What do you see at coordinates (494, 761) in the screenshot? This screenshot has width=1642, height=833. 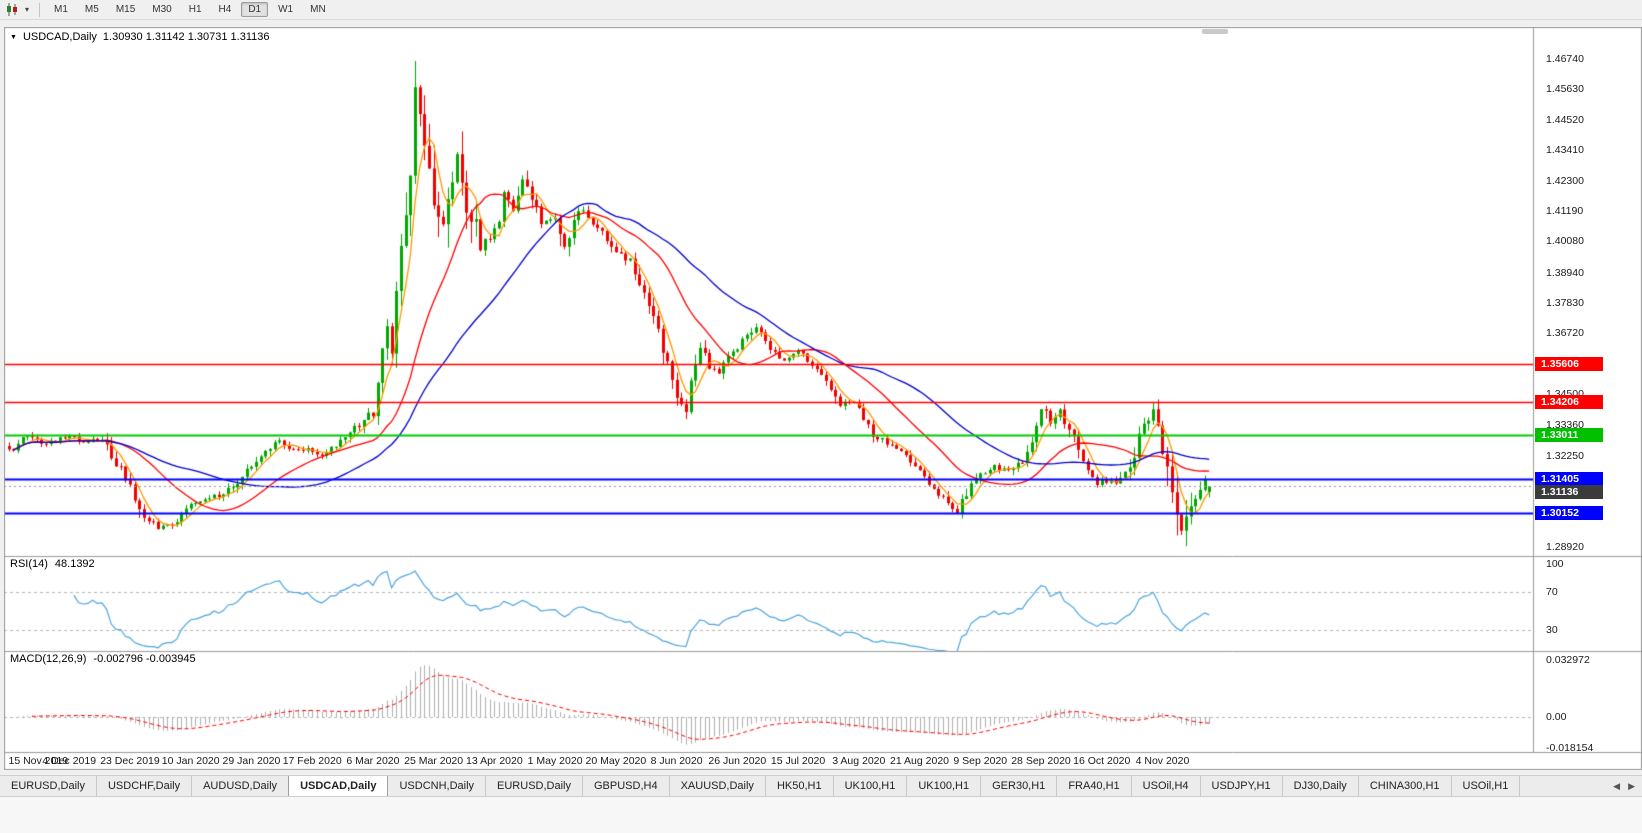 I see `date-label: 13 Apr 2020` at bounding box center [494, 761].